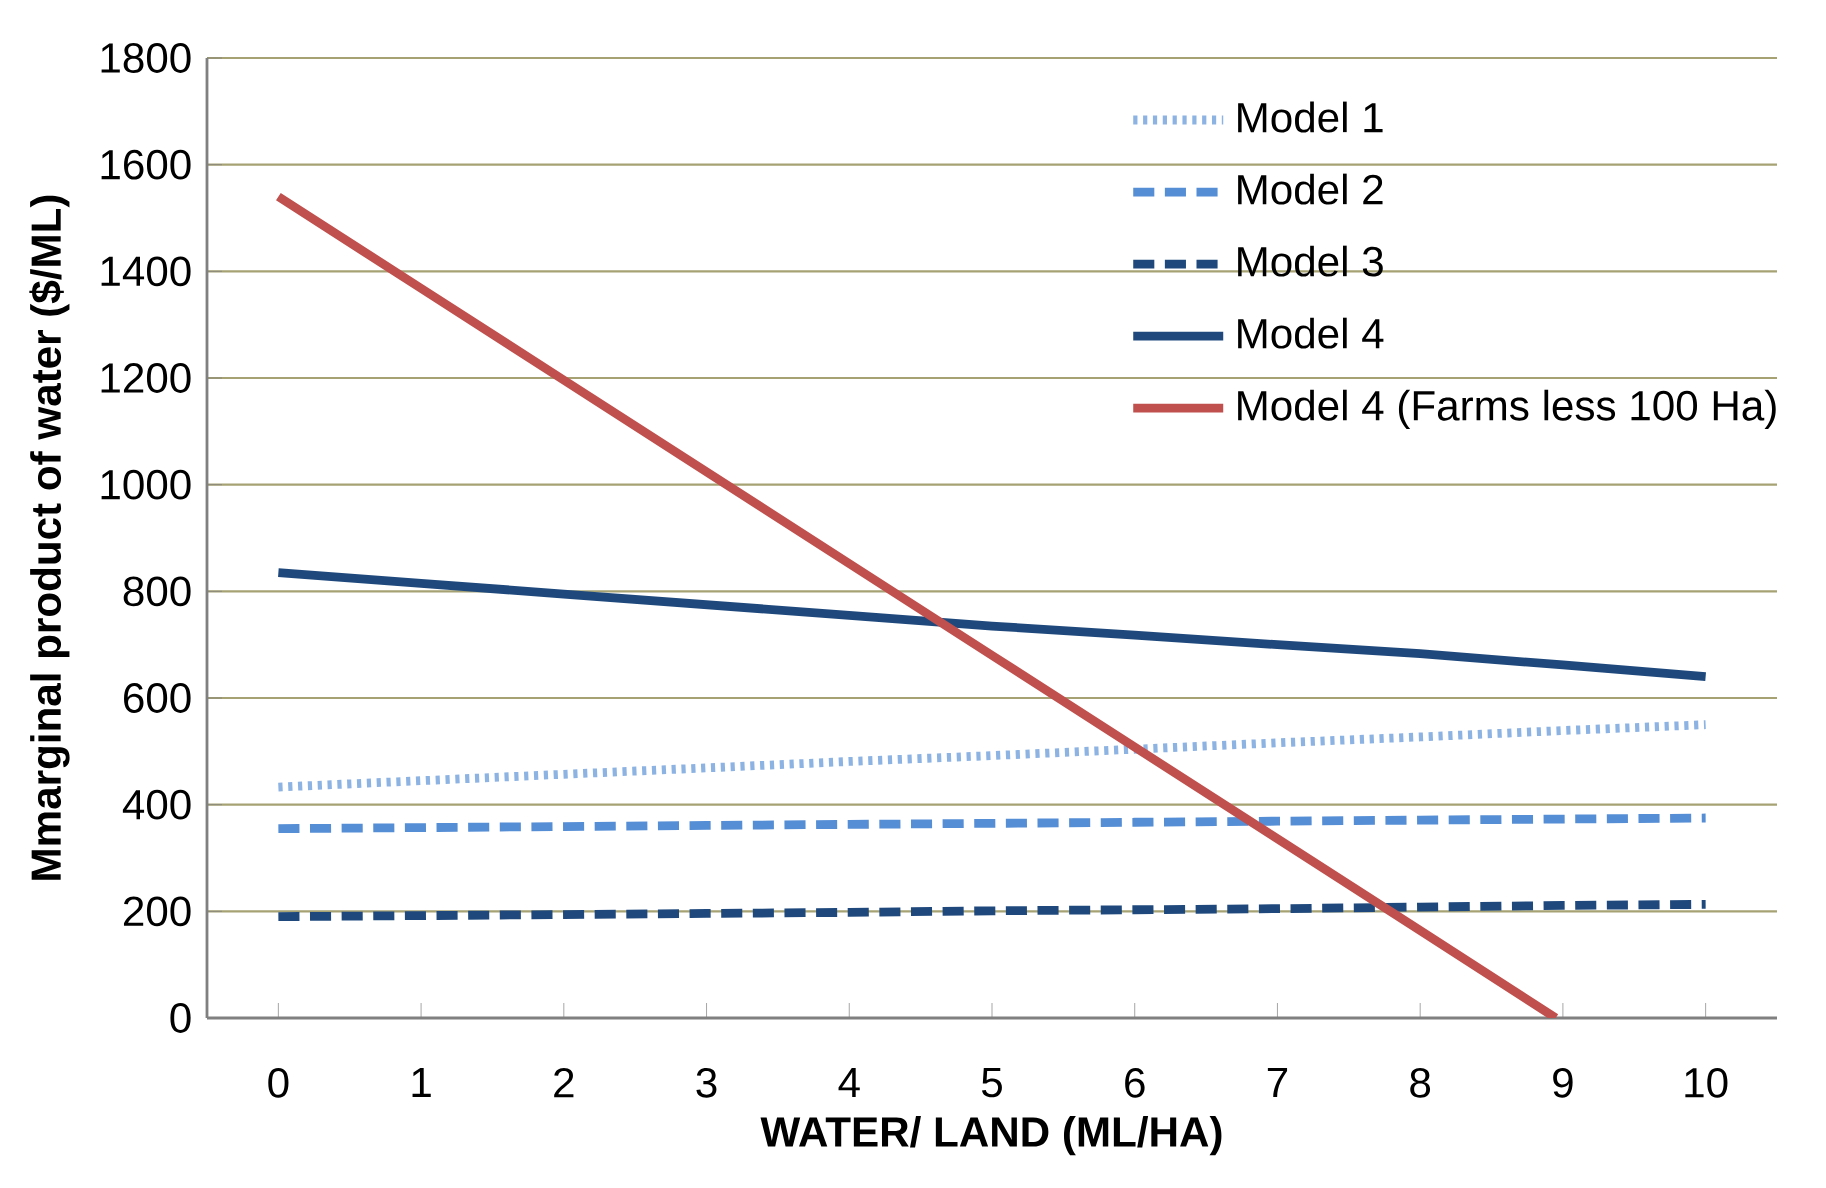 The width and height of the screenshot is (1826, 1188). Describe the element at coordinates (278, 1082) in the screenshot. I see `x-tick-label: 0` at that location.